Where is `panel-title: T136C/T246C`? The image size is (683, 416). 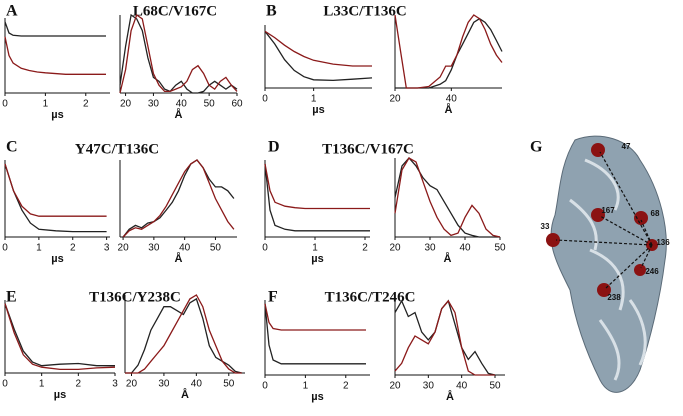 panel-title: T136C/T246C is located at coordinates (370, 297).